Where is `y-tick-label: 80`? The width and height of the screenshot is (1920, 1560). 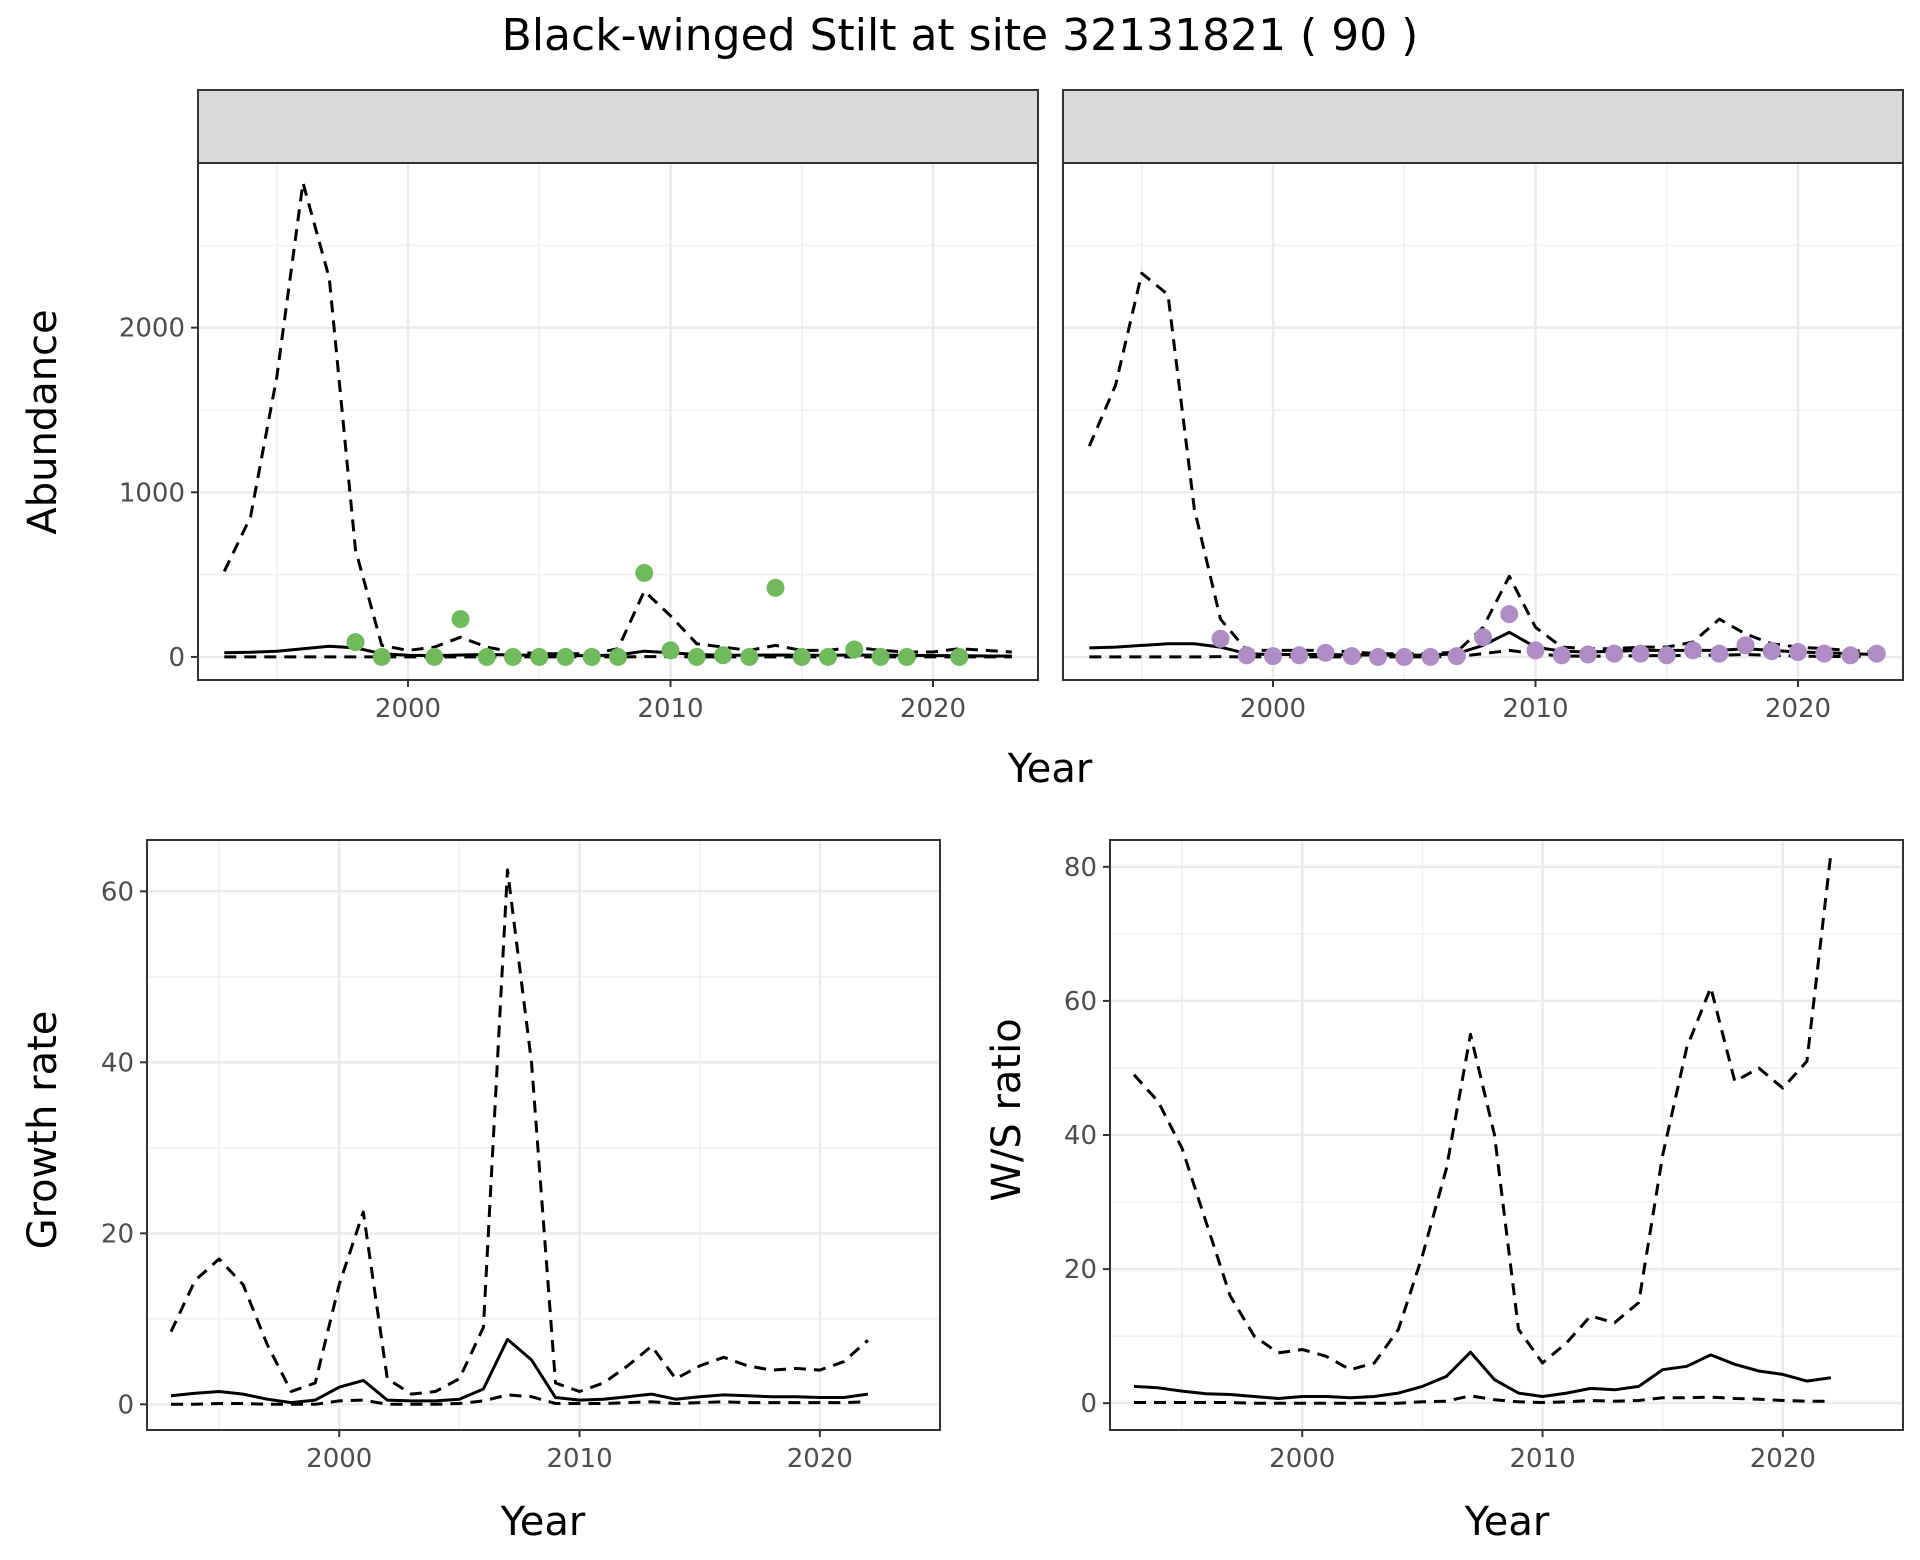
y-tick-label: 80 is located at coordinates (1080, 868).